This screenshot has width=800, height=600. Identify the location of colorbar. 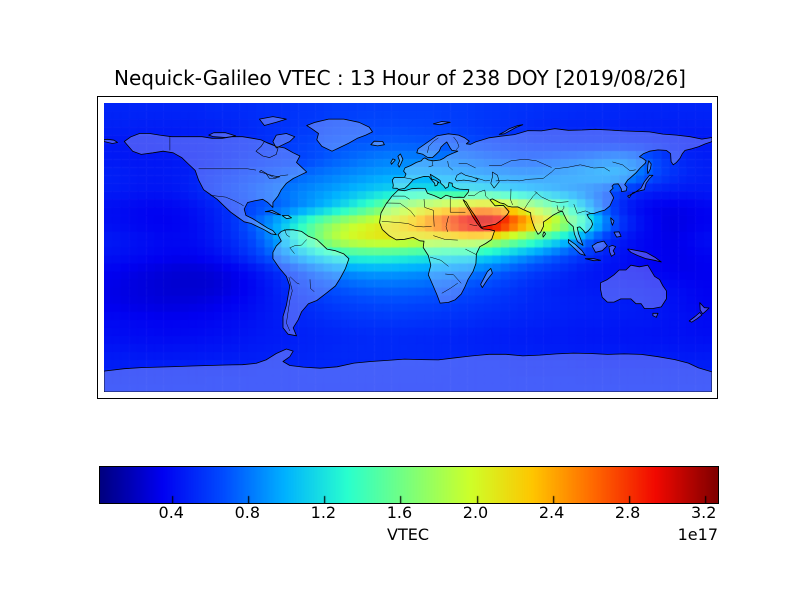
(409, 485).